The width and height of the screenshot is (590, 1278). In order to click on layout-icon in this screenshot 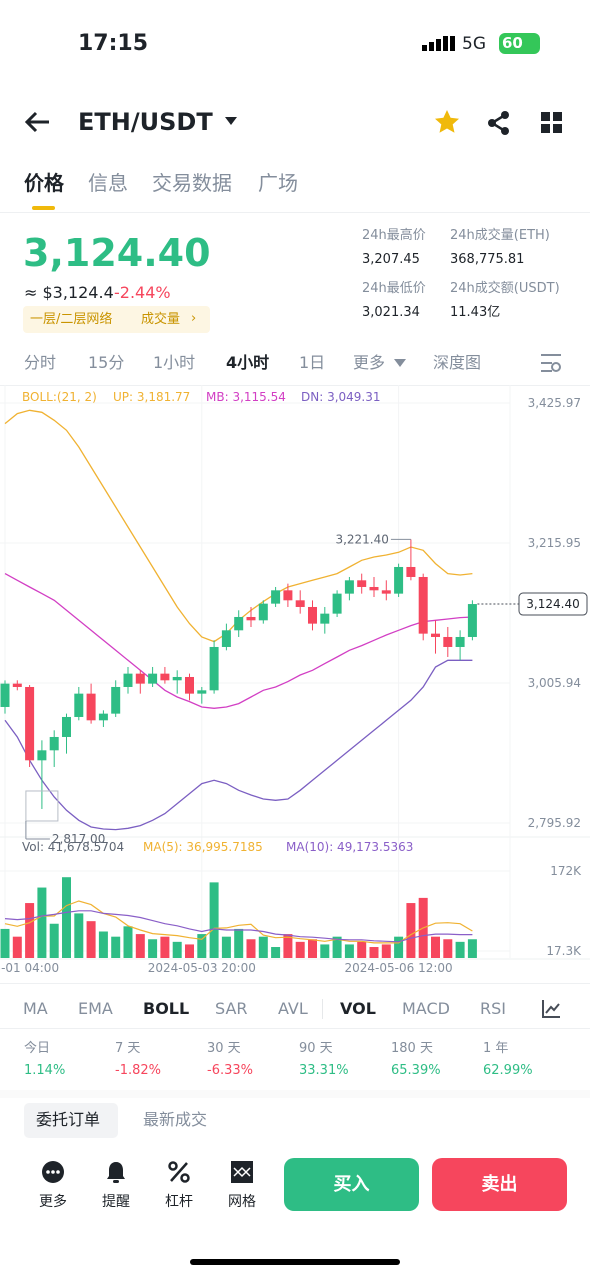, I will do `click(552, 123)`.